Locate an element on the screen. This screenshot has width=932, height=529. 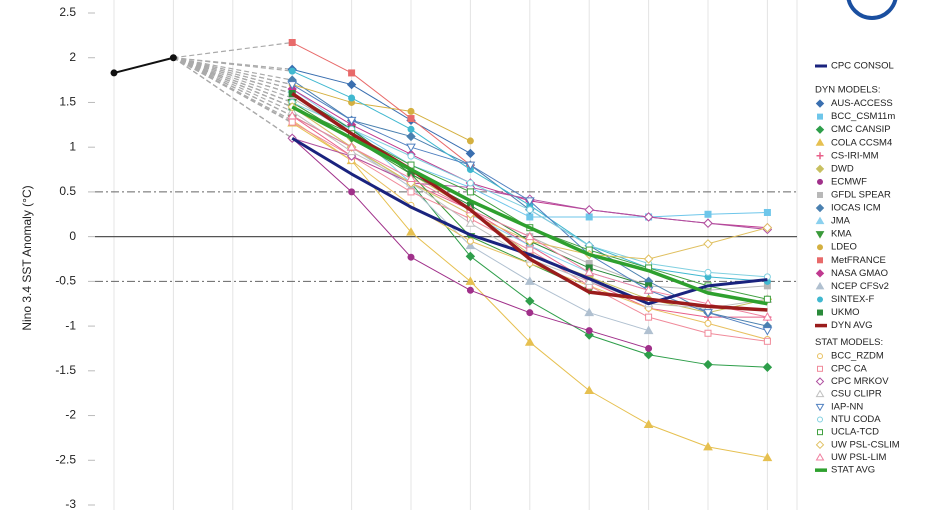
legend-header: STAT MODELS: is located at coordinates (849, 342).